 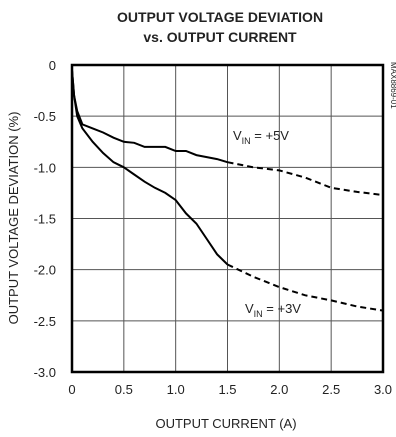 What do you see at coordinates (45, 219) in the screenshot?
I see `y-tick-label: -1.5` at bounding box center [45, 219].